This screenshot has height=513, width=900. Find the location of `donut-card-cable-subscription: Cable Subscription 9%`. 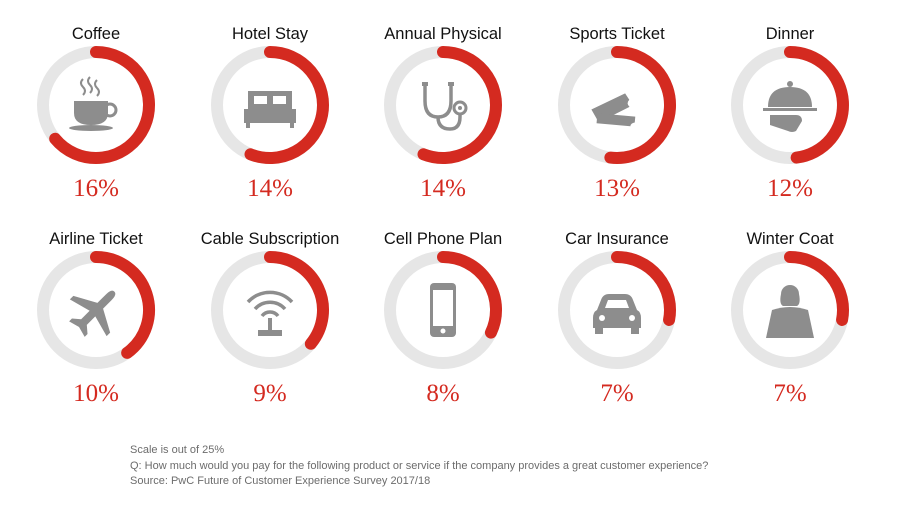

donut-card-cable-subscription: Cable Subscription 9% is located at coordinates (270, 325).